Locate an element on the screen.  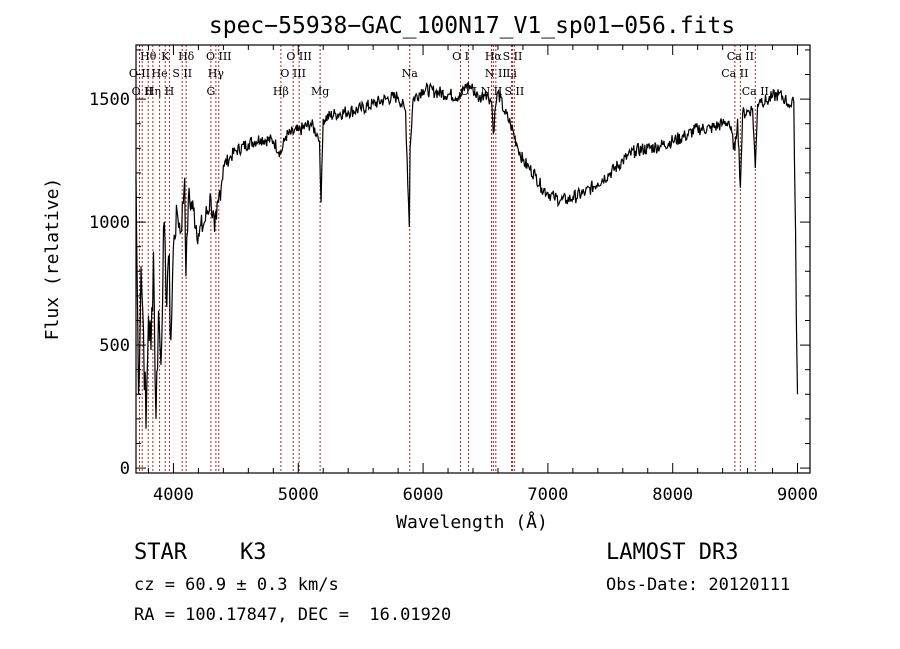
y-tick-label: 1500 is located at coordinates (109, 100).